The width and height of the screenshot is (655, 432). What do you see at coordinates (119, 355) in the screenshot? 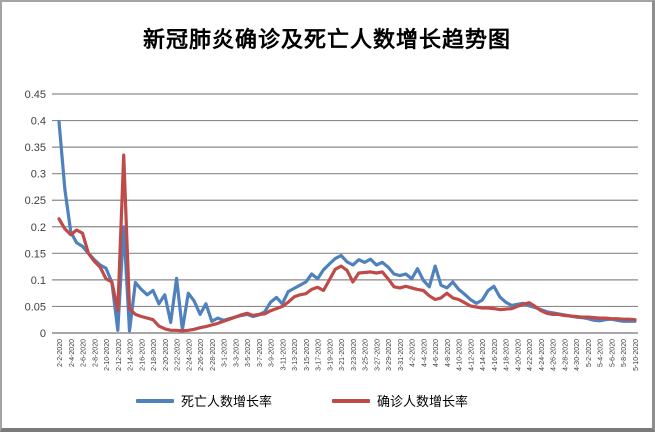
I see `x-axis-tick-label: 2-12-2020` at bounding box center [119, 355].